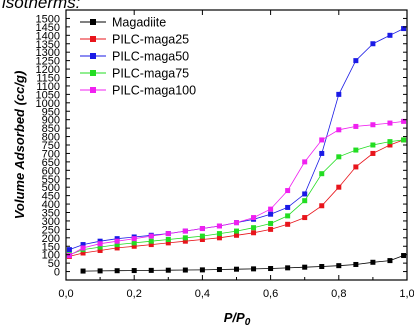  What do you see at coordinates (202, 294) in the screenshot?
I see `x-tick-label: 0,4` at bounding box center [202, 294].